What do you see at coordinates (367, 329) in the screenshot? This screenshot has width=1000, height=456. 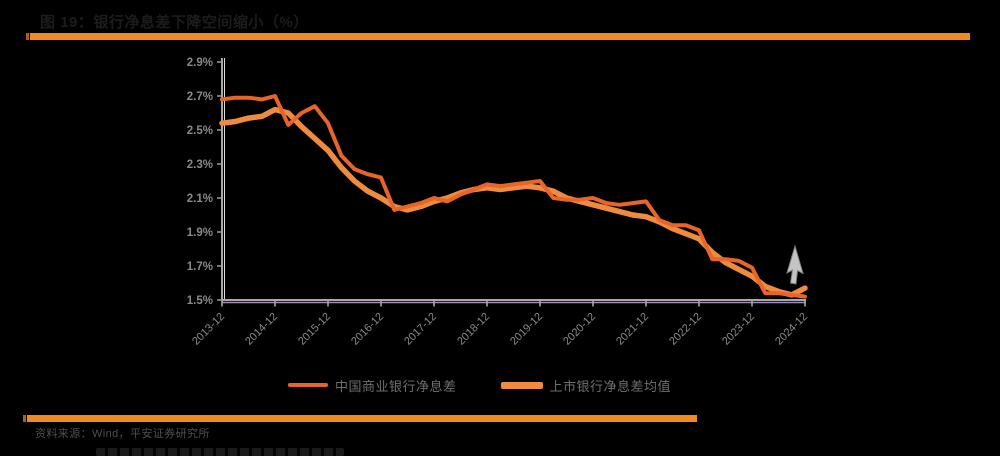 I see `x-axis-label: 2016-12` at bounding box center [367, 329].